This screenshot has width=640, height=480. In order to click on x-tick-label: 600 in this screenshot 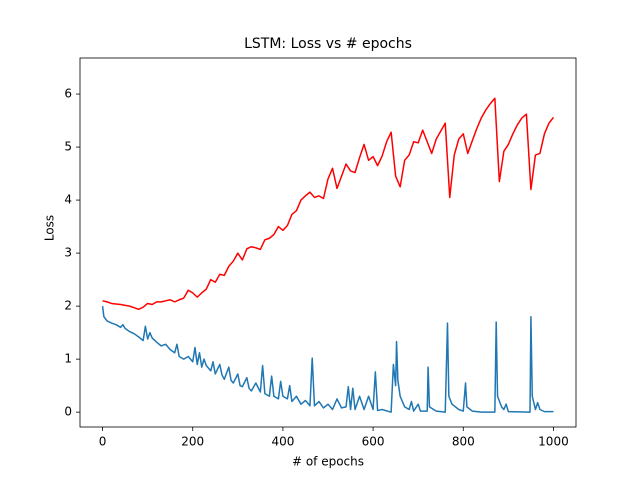, I will do `click(373, 442)`.